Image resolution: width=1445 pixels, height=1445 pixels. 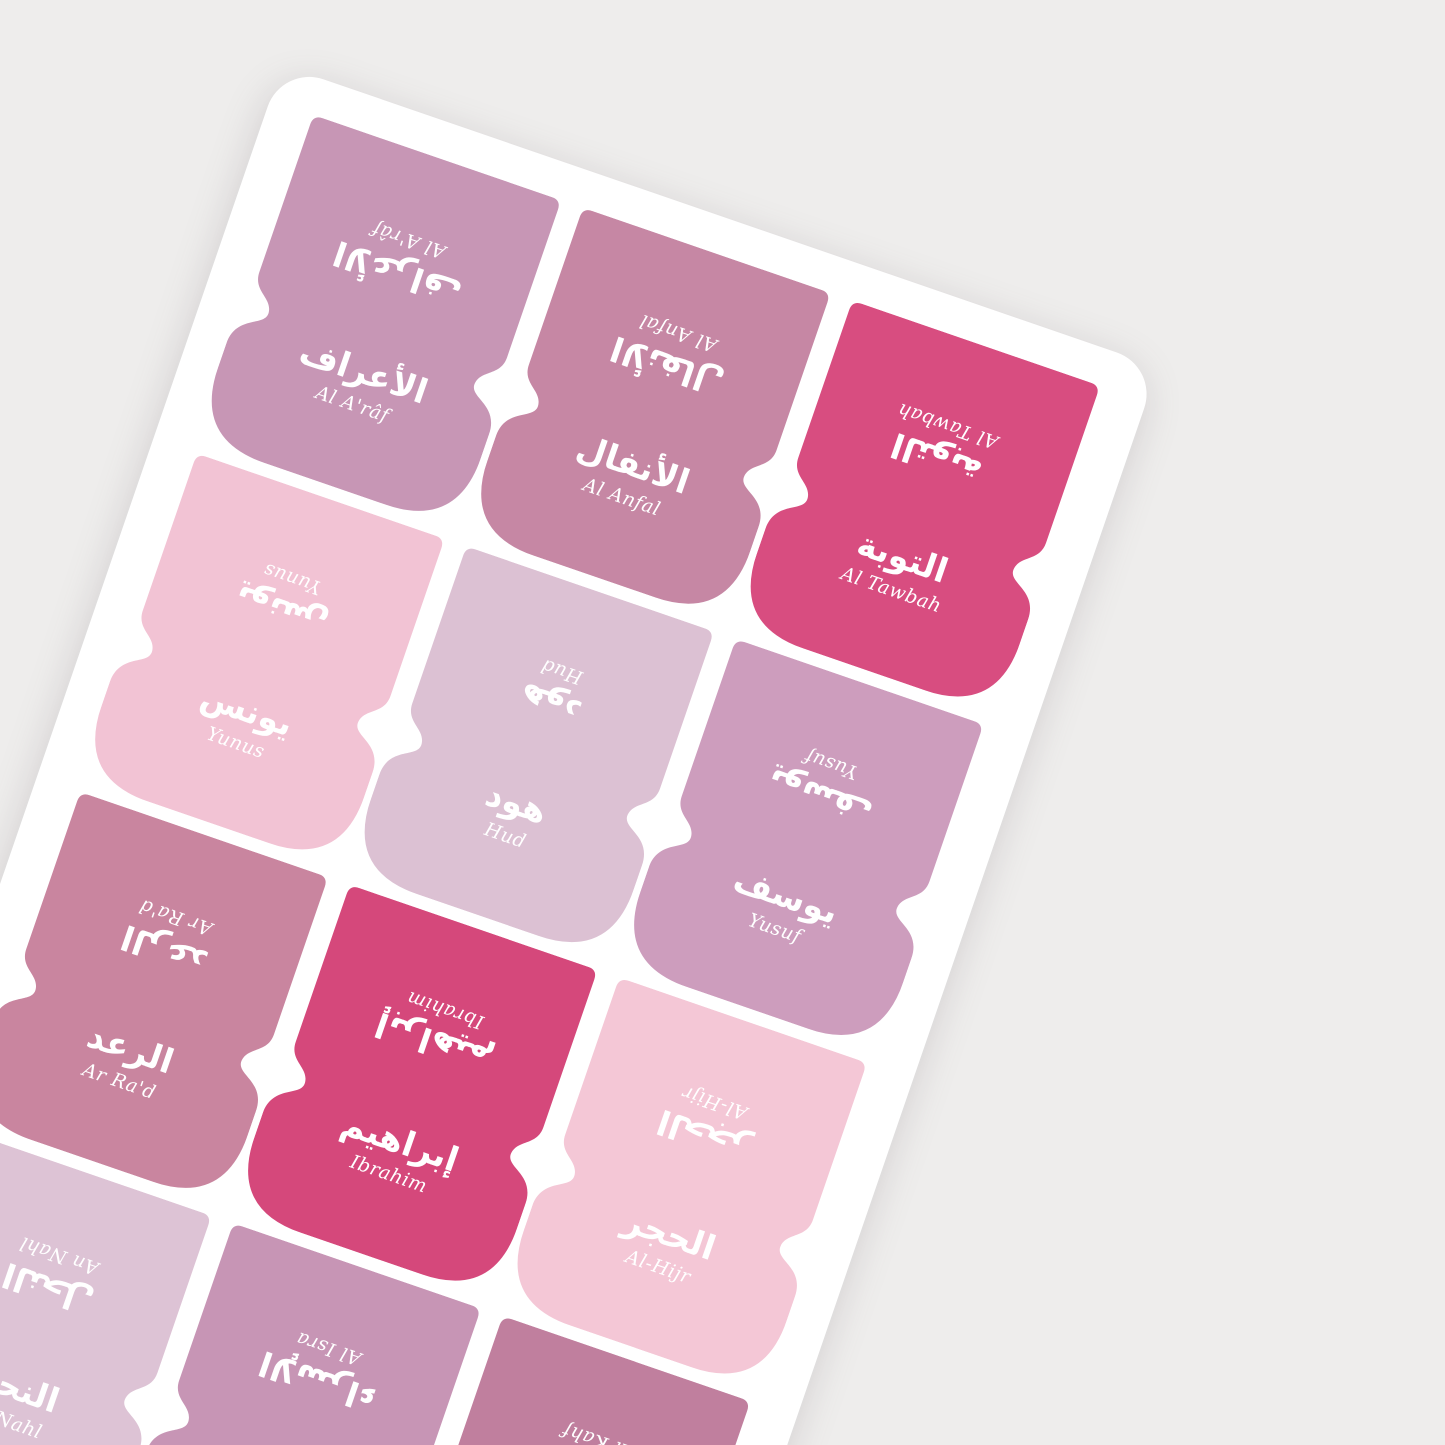 I want to click on surah-tab-yusuf: يوسف Yusuf يوسف Yusuf, so click(x=803, y=844).